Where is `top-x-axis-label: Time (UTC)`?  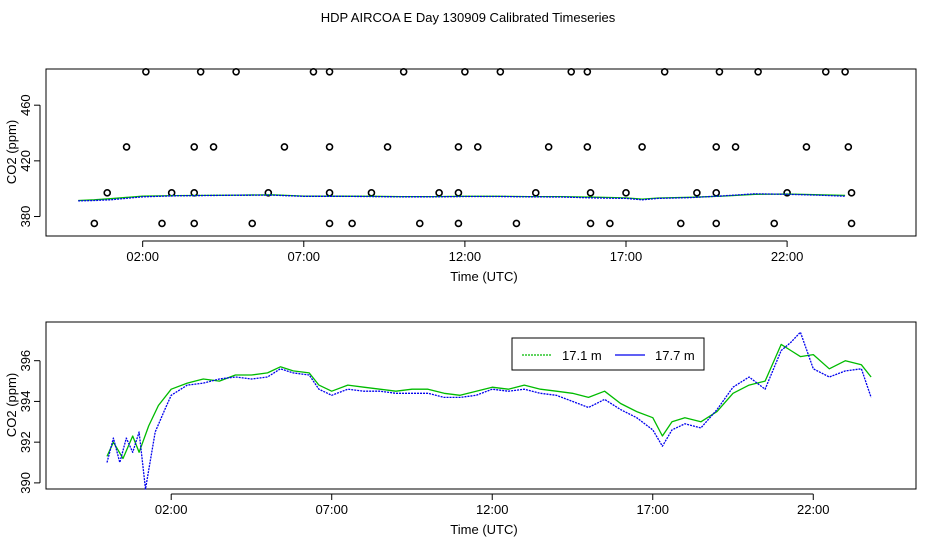 top-x-axis-label: Time (UTC) is located at coordinates (483, 276).